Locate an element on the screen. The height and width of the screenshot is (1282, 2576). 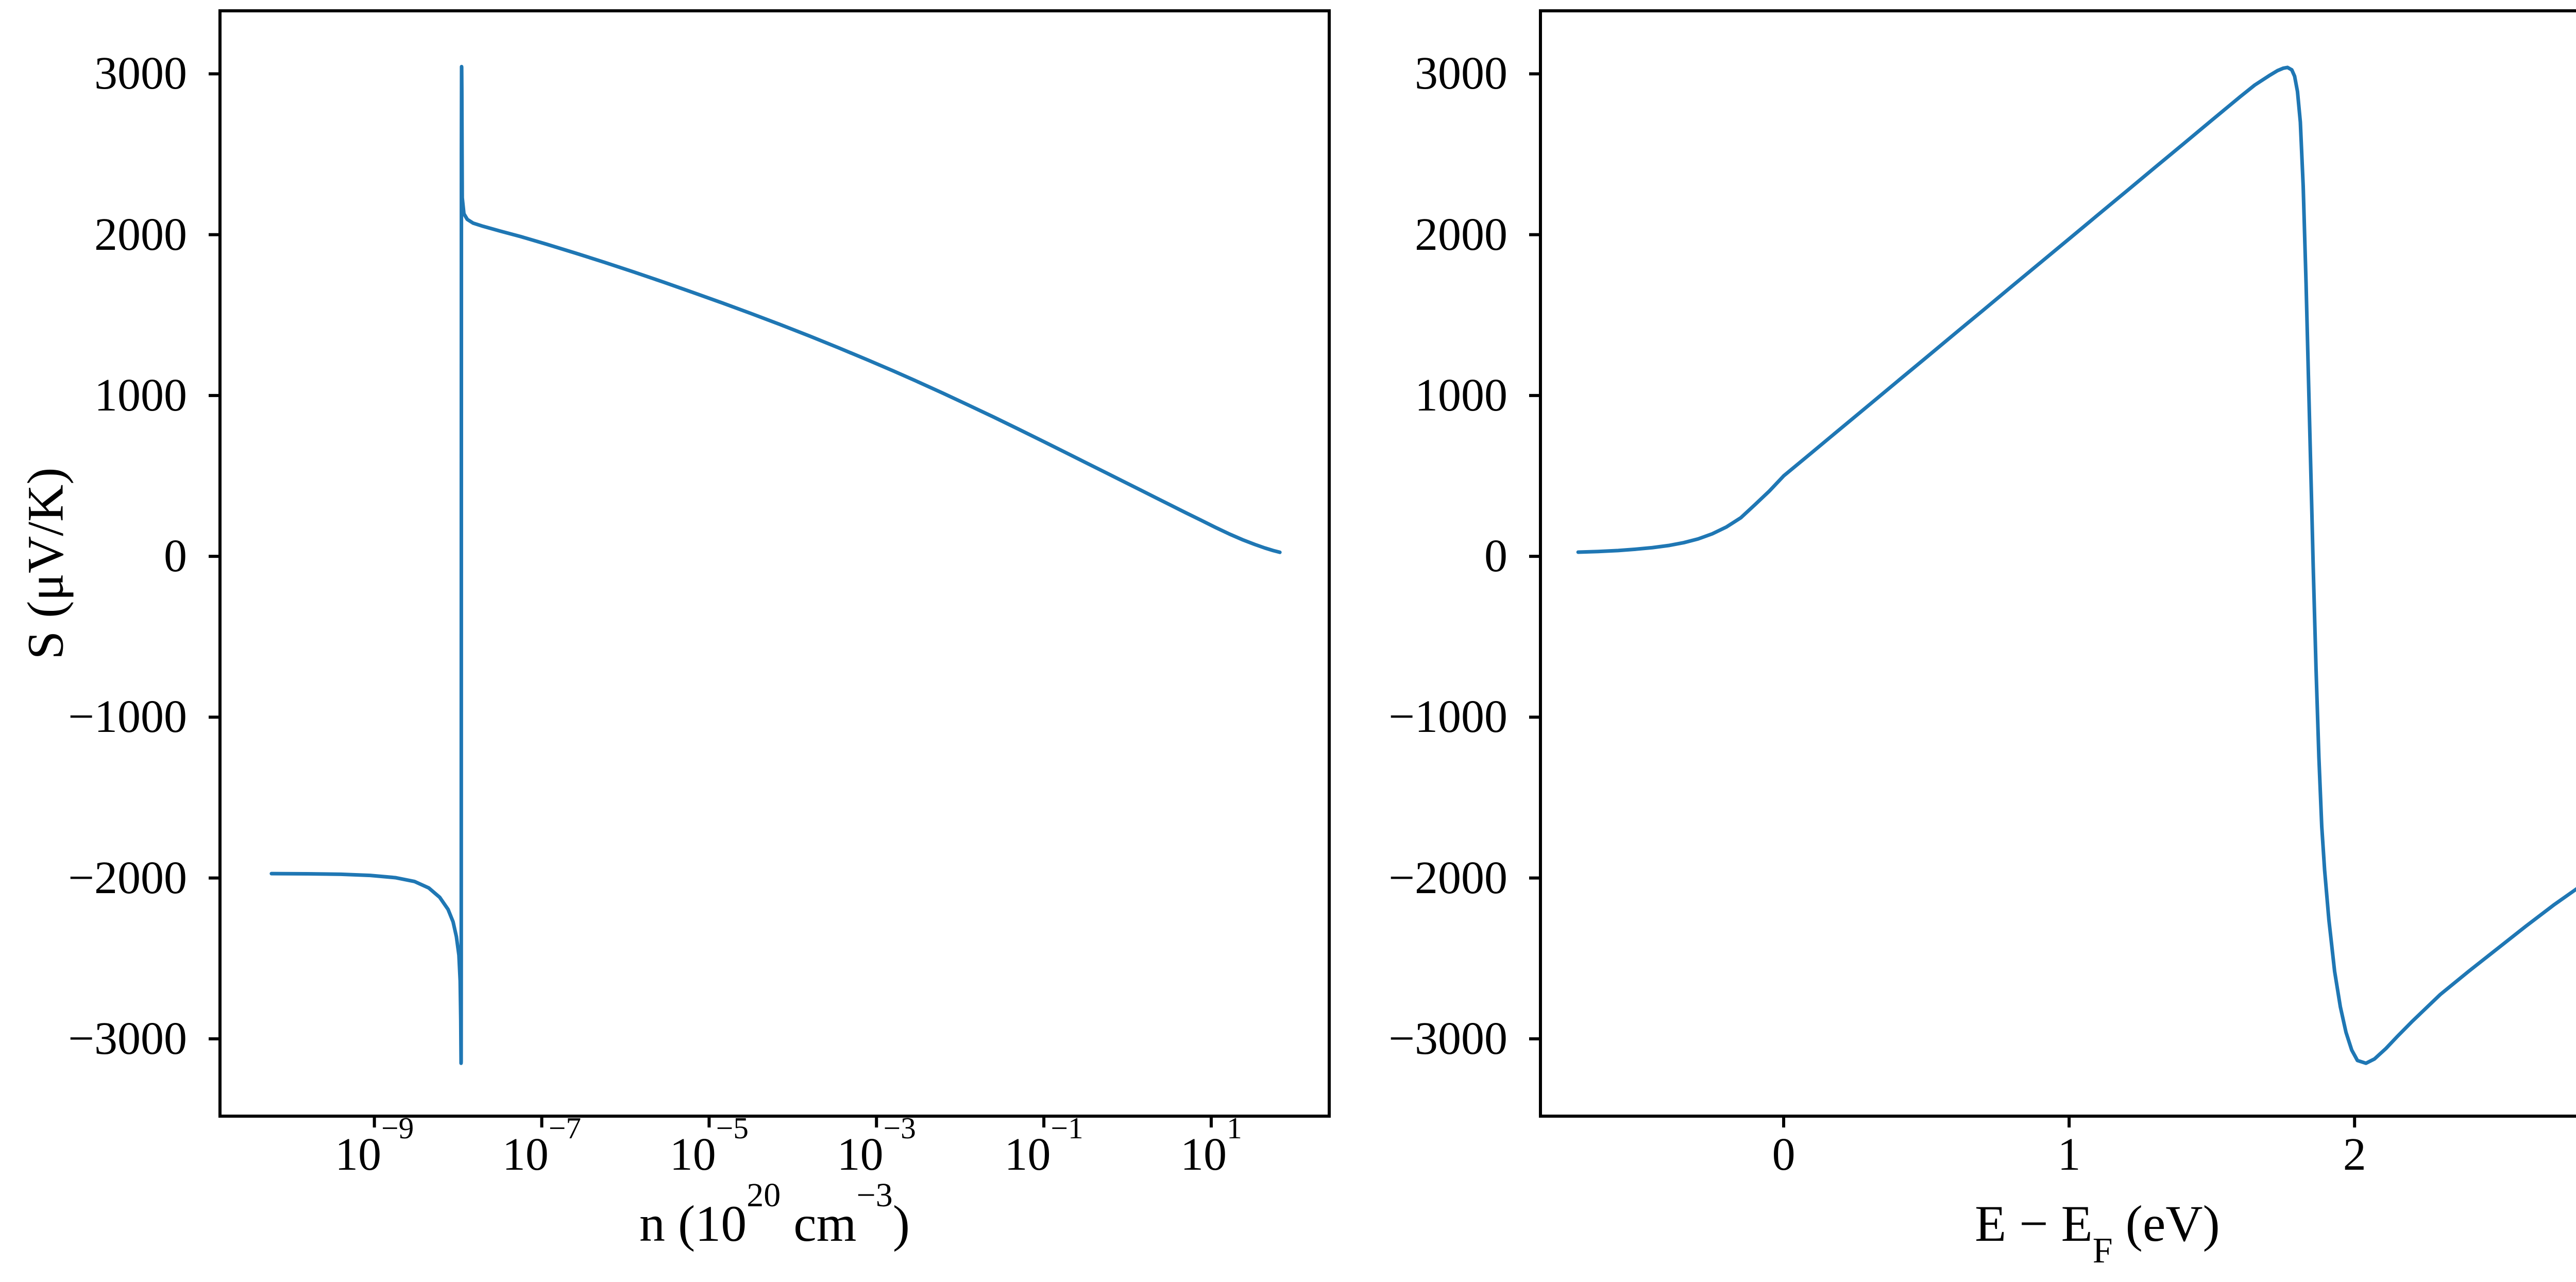
xlabel-right-sub-F: F is located at coordinates (2102, 1251).